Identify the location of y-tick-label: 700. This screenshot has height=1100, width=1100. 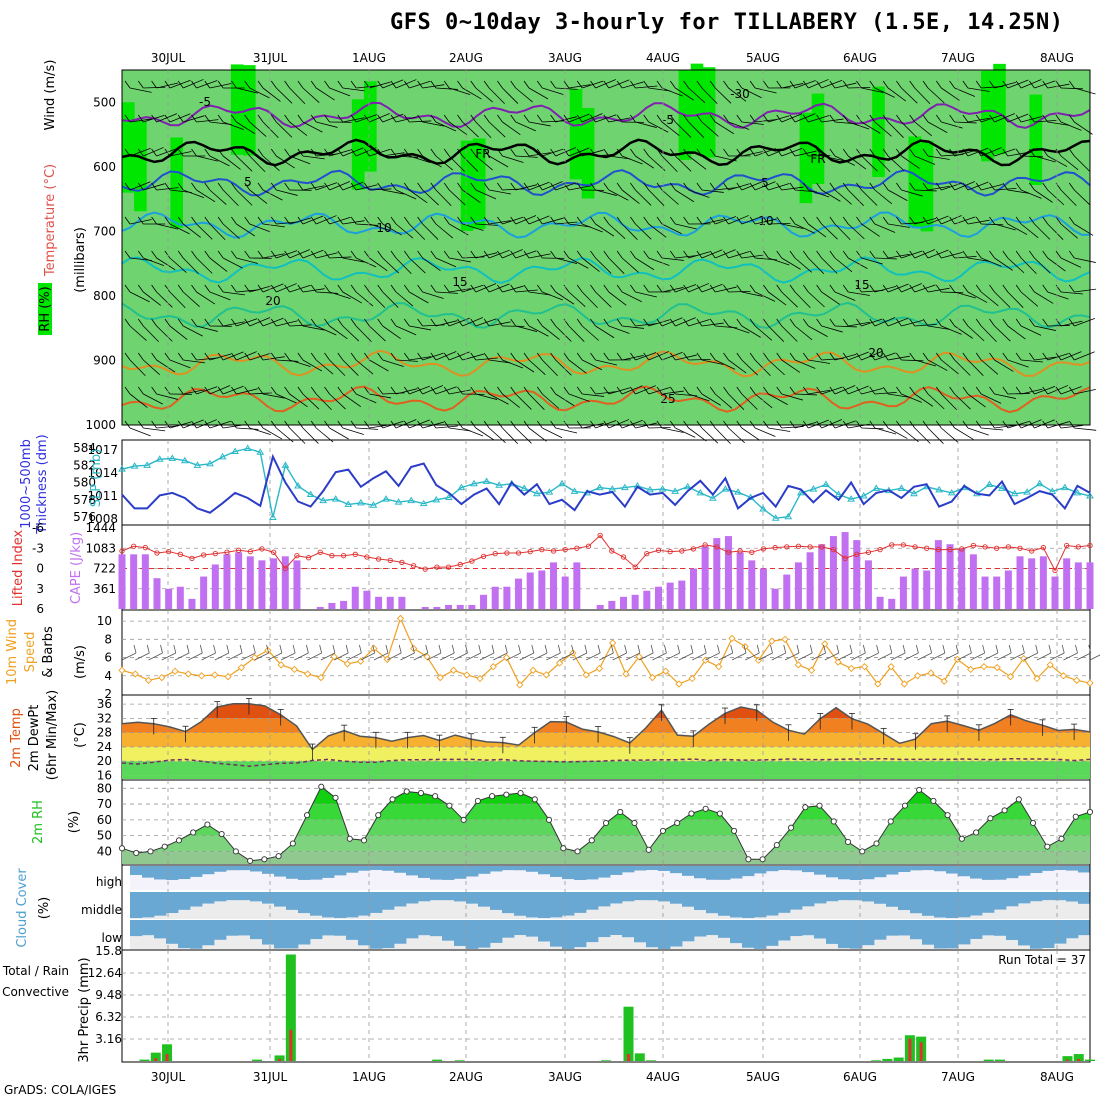
(104, 231).